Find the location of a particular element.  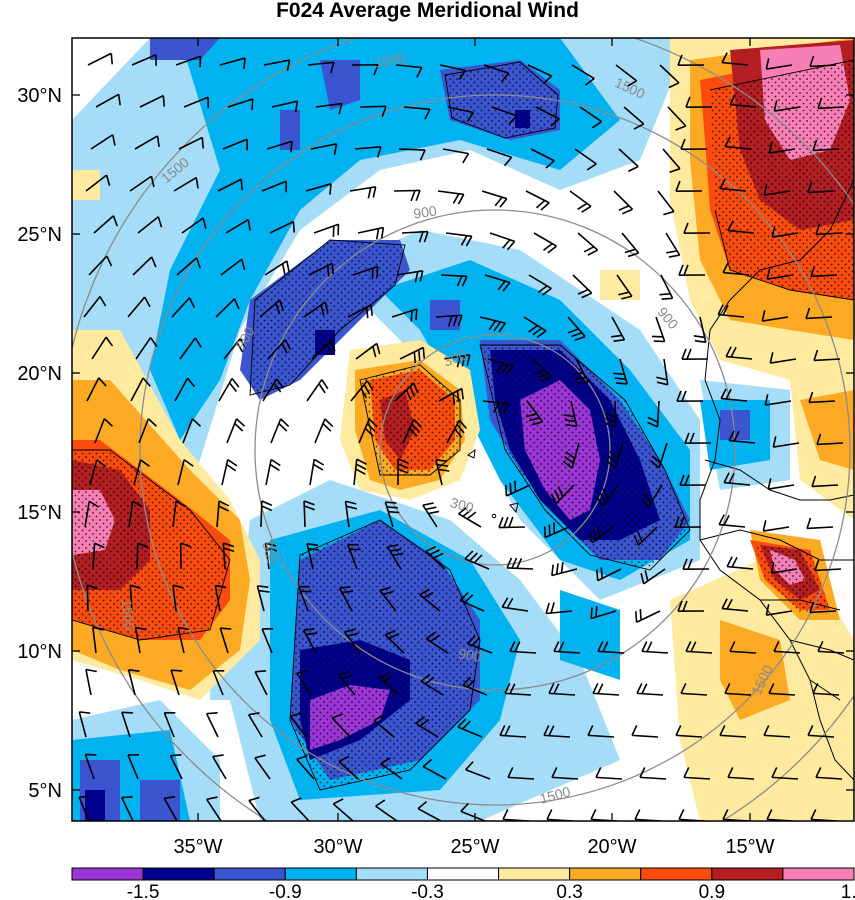

lon-label: 15°W is located at coordinates (749, 847).